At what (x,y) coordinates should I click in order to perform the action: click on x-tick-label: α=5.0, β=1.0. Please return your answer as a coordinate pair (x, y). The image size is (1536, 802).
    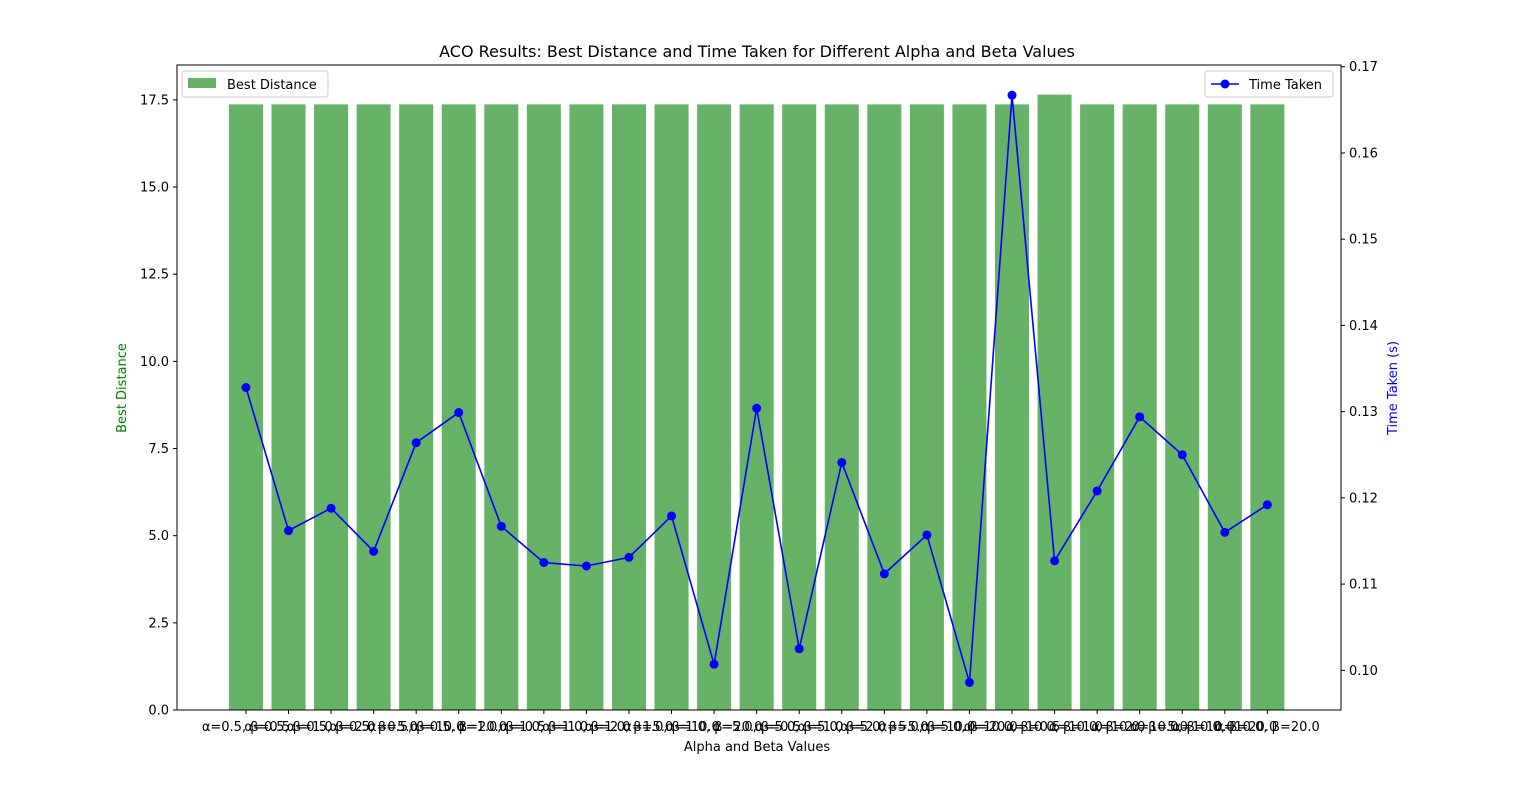
    Looking at the image, I should click on (799, 727).